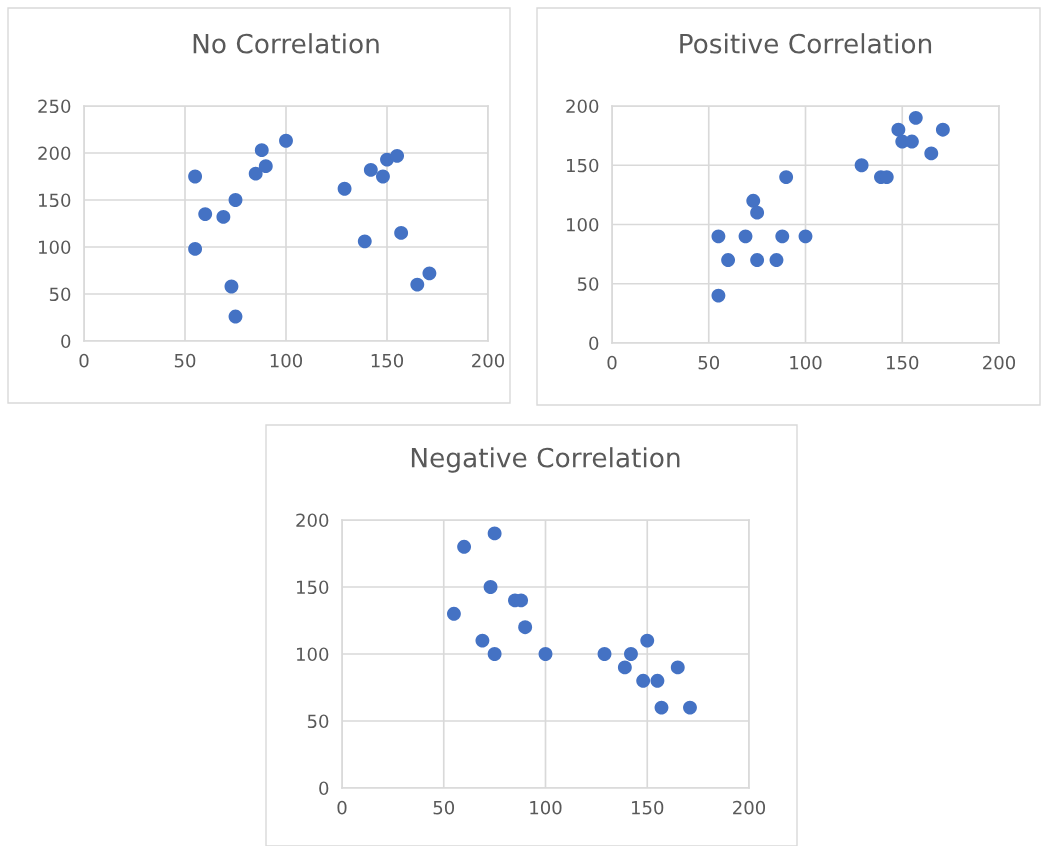  Describe the element at coordinates (545, 460) in the screenshot. I see `chart-title: Negative Correlation` at that location.